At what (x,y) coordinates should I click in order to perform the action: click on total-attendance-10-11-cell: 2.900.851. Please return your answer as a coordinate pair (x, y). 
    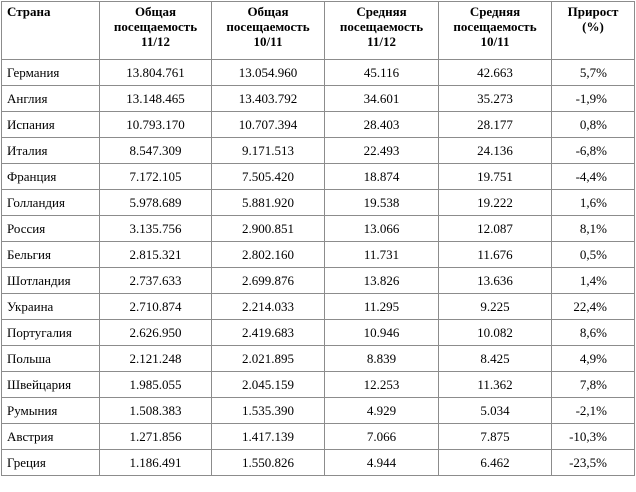
    Looking at the image, I should click on (268, 228).